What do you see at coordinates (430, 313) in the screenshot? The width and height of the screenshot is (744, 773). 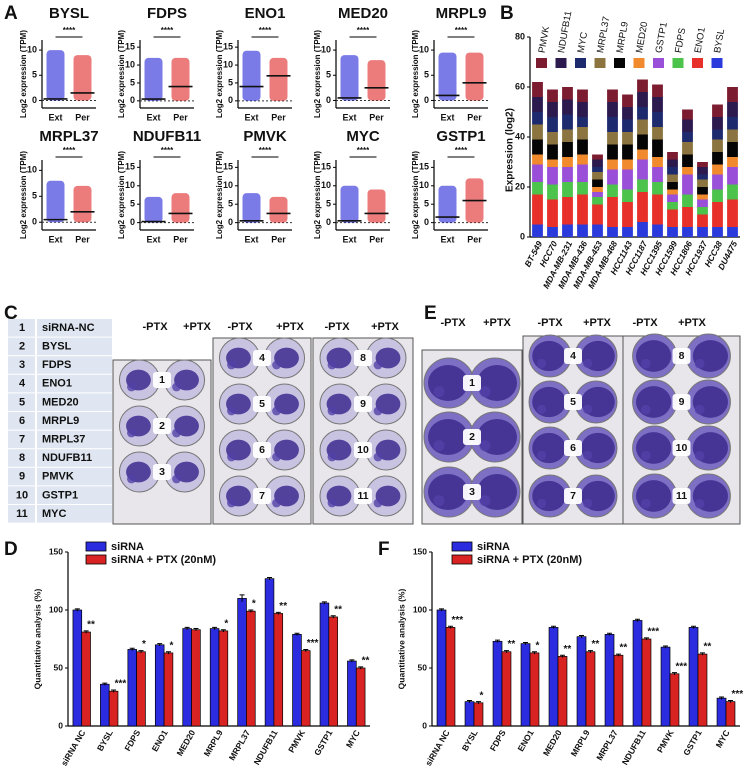 I see `panel-label: E` at bounding box center [430, 313].